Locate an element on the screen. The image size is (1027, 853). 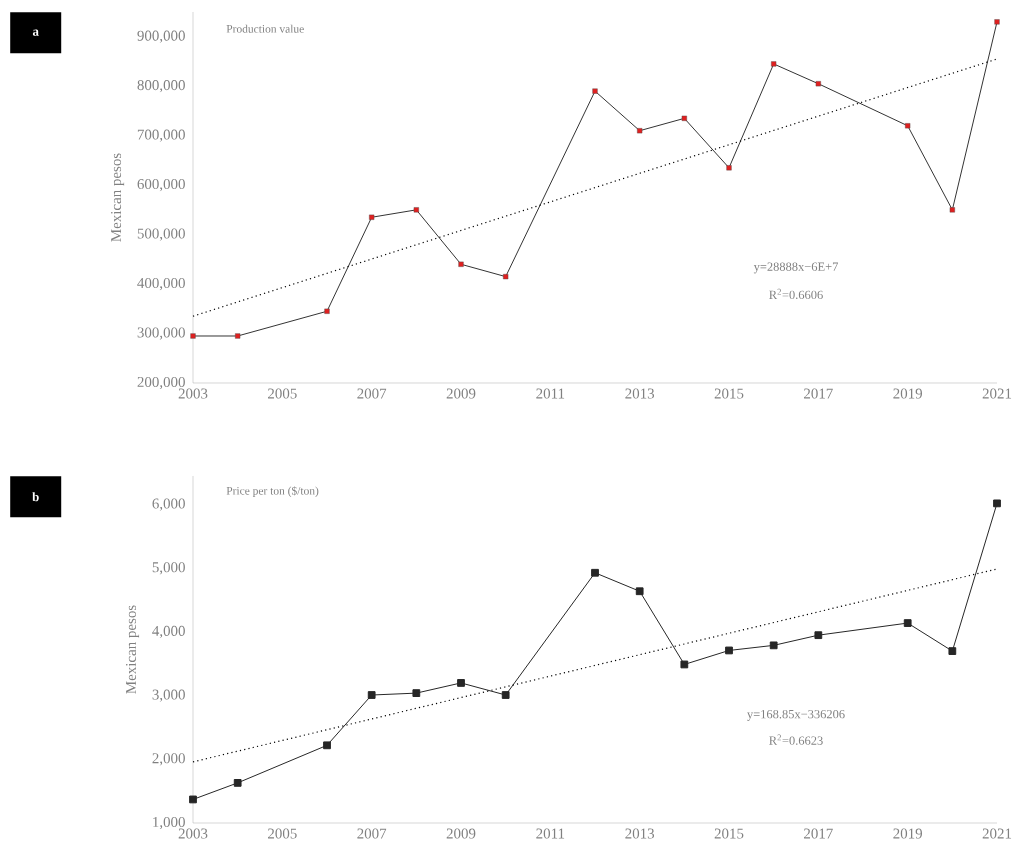
y-tick-label: 6,000 is located at coordinates (168, 504).